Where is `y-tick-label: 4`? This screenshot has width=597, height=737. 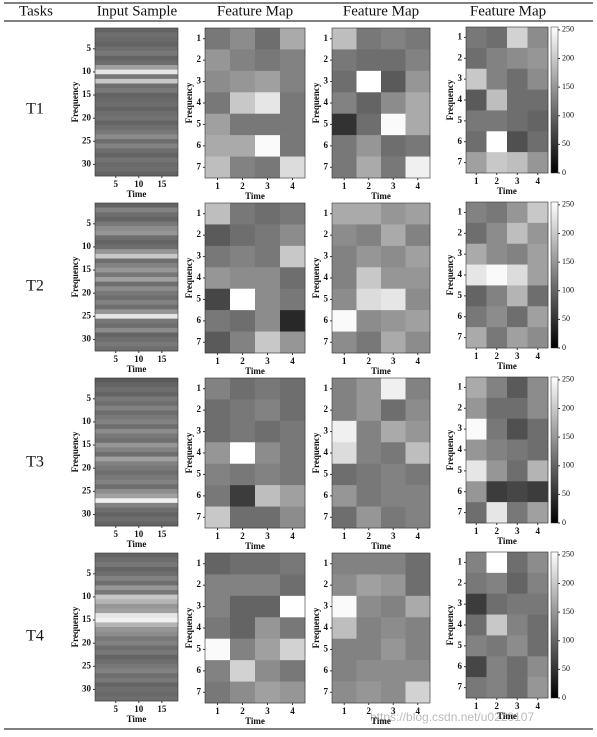 y-tick-label: 4 is located at coordinates (326, 102).